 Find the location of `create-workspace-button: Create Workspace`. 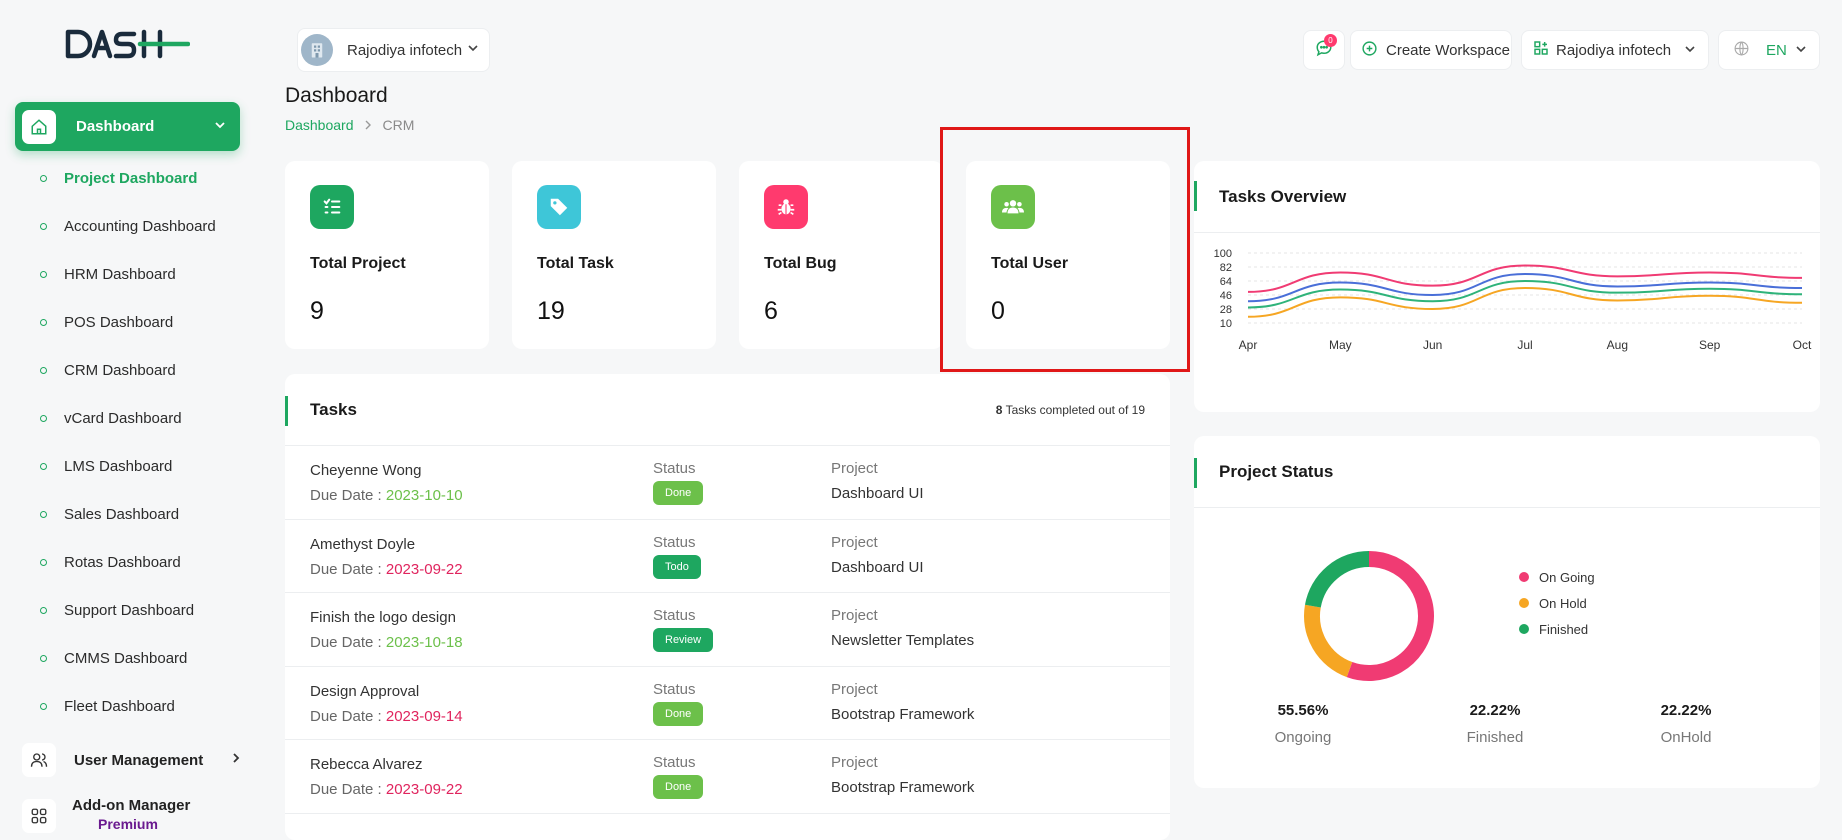

create-workspace-button: Create Workspace is located at coordinates (1431, 50).